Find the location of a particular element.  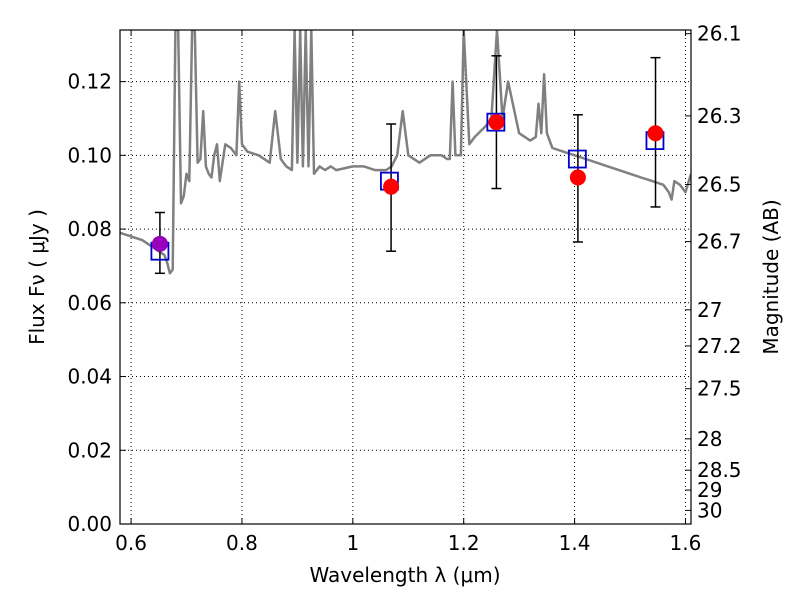

y-tick-label: 0.10 is located at coordinates (89, 155).